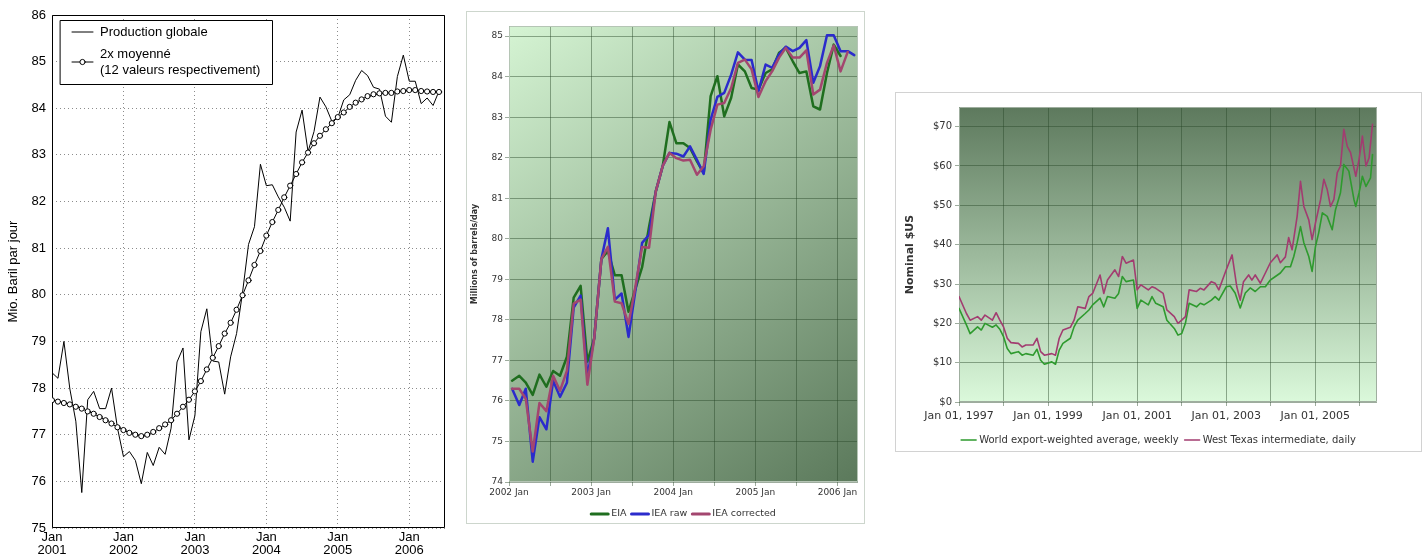  I want to click on x-tick-label: Jan 01, 1997, so click(958, 416).